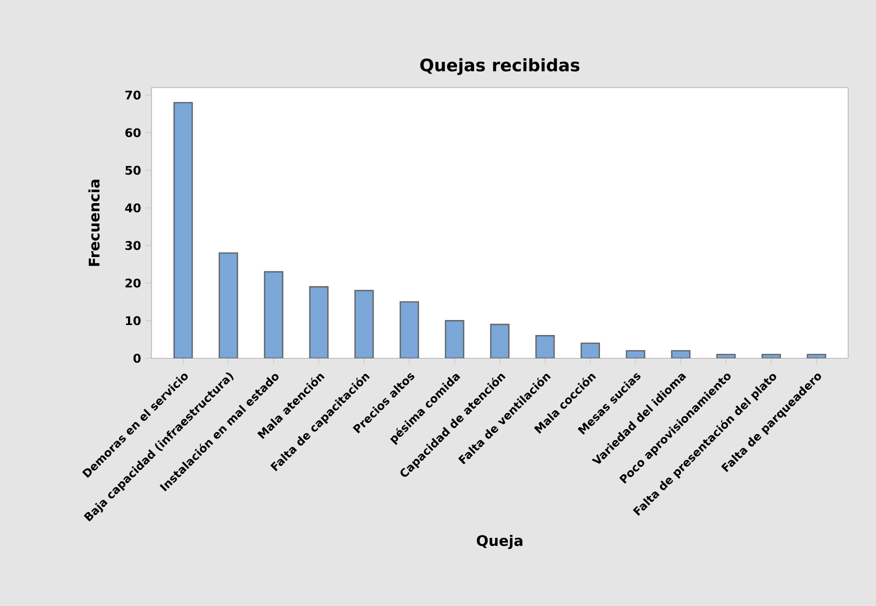 The width and height of the screenshot is (876, 606). I want to click on y-axis-title: Frecuencia, so click(94, 223).